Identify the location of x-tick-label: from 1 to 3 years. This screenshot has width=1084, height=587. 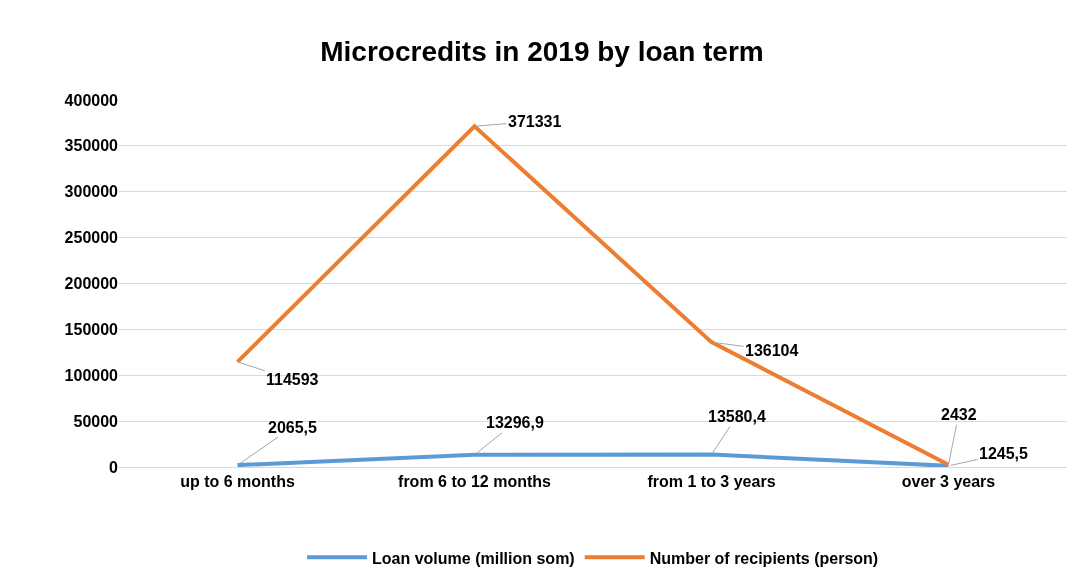
(711, 482).